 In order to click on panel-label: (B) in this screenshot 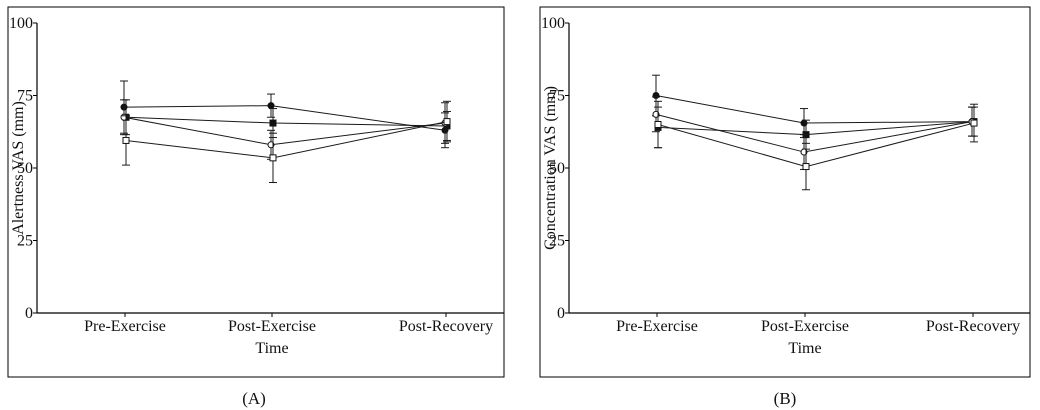, I will do `click(785, 398)`.